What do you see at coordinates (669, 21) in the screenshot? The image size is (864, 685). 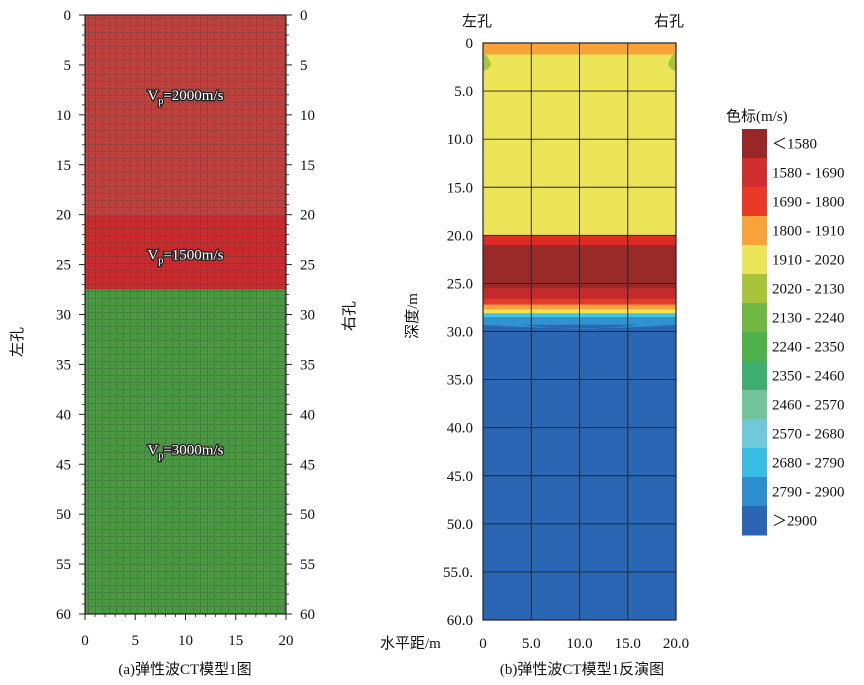 I see `top-right-label: 右孔` at bounding box center [669, 21].